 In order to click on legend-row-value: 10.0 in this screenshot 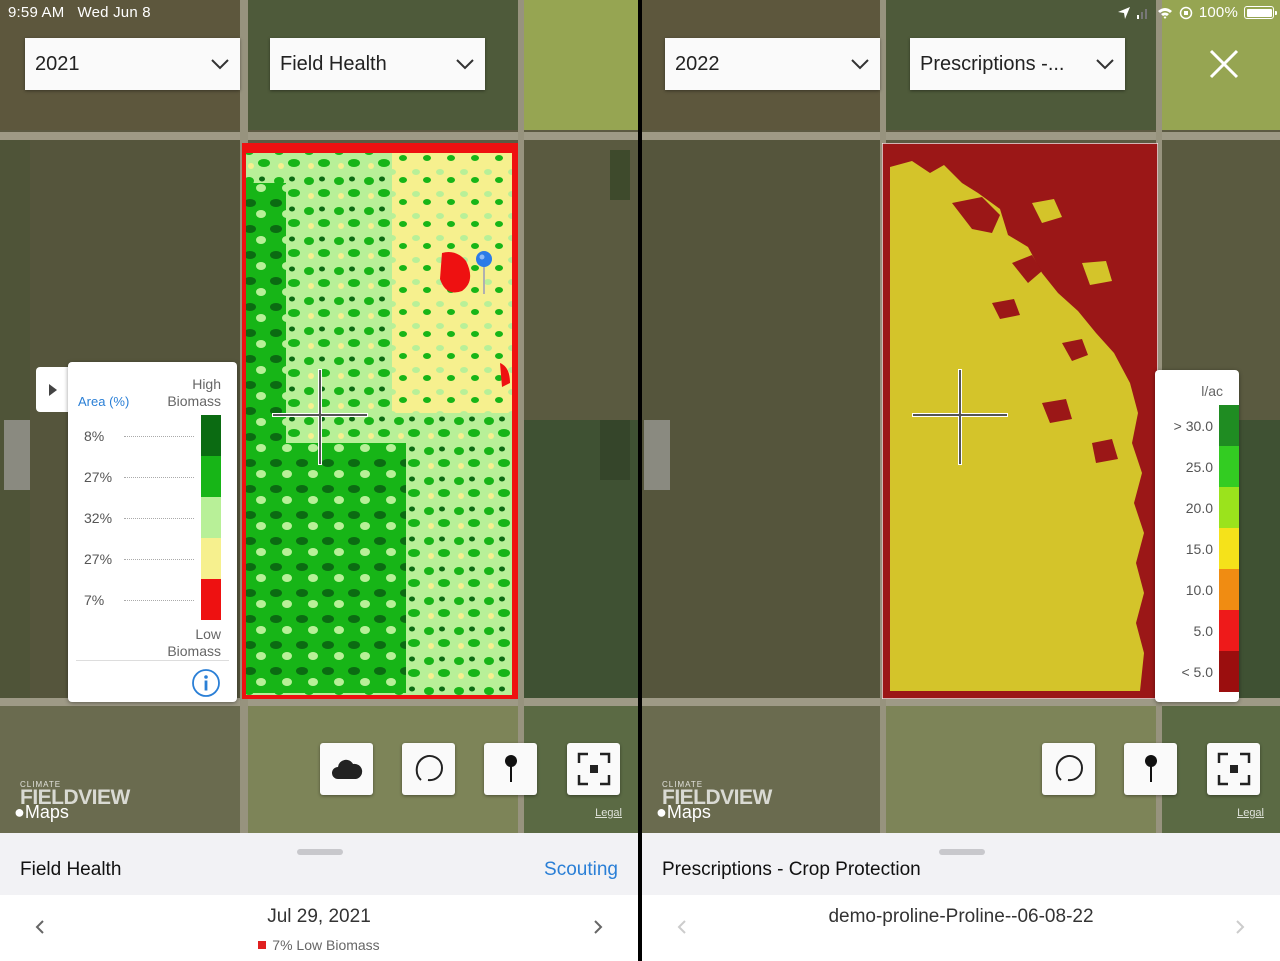, I will do `click(1199, 590)`.